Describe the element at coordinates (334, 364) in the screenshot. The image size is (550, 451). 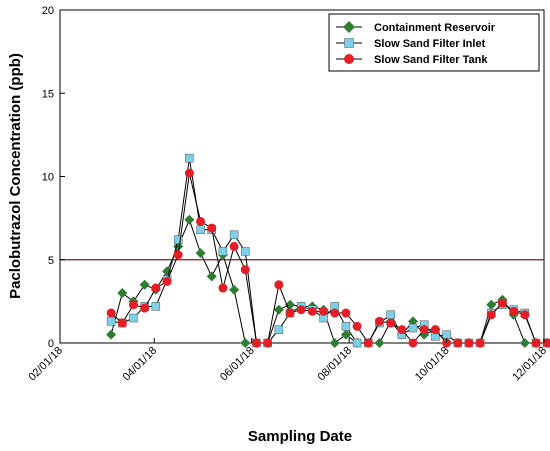
I see `x-tick-label: 08/01/18` at that location.